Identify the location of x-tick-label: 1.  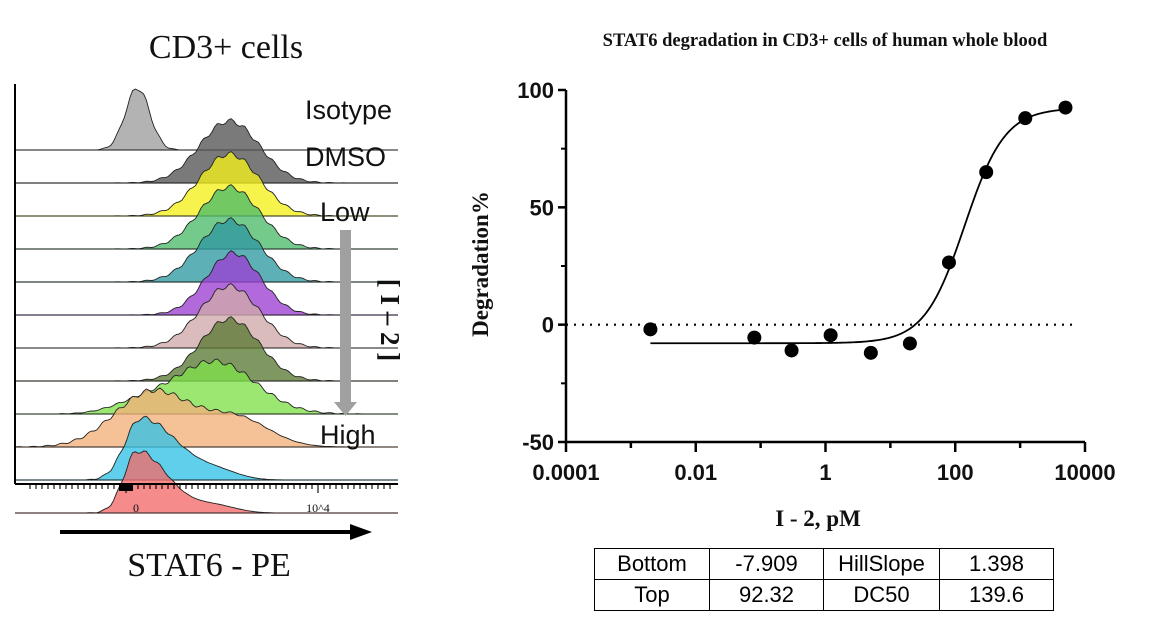
(825, 472).